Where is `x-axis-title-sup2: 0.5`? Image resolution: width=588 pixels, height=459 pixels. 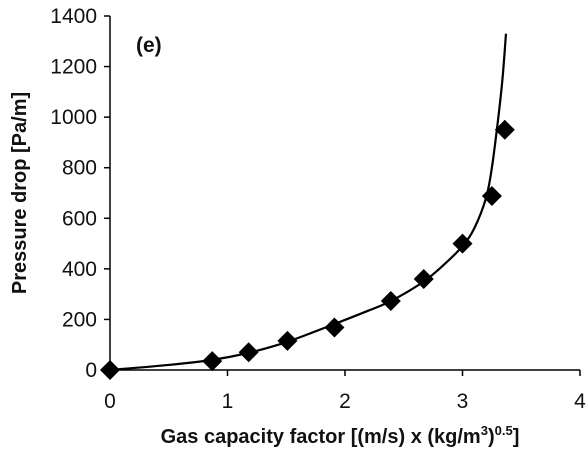
x-axis-title-sup2: 0.5 is located at coordinates (504, 430).